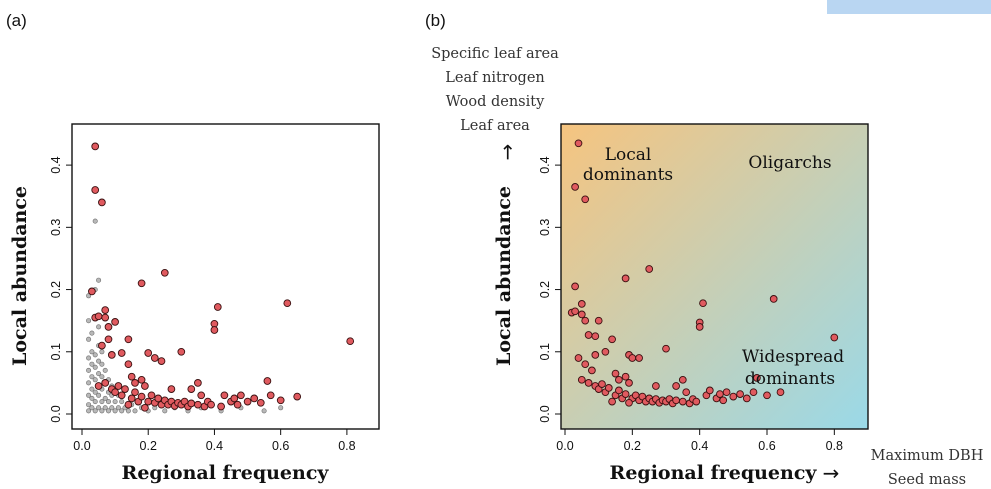  Describe the element at coordinates (909, 7) in the screenshot. I see `top-band` at that location.